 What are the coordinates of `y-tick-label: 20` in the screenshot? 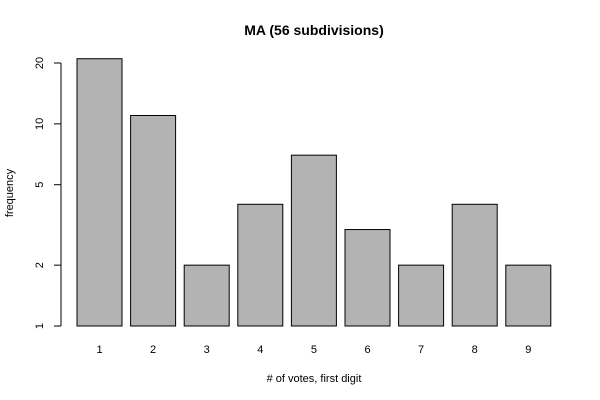 It's located at (40, 63).